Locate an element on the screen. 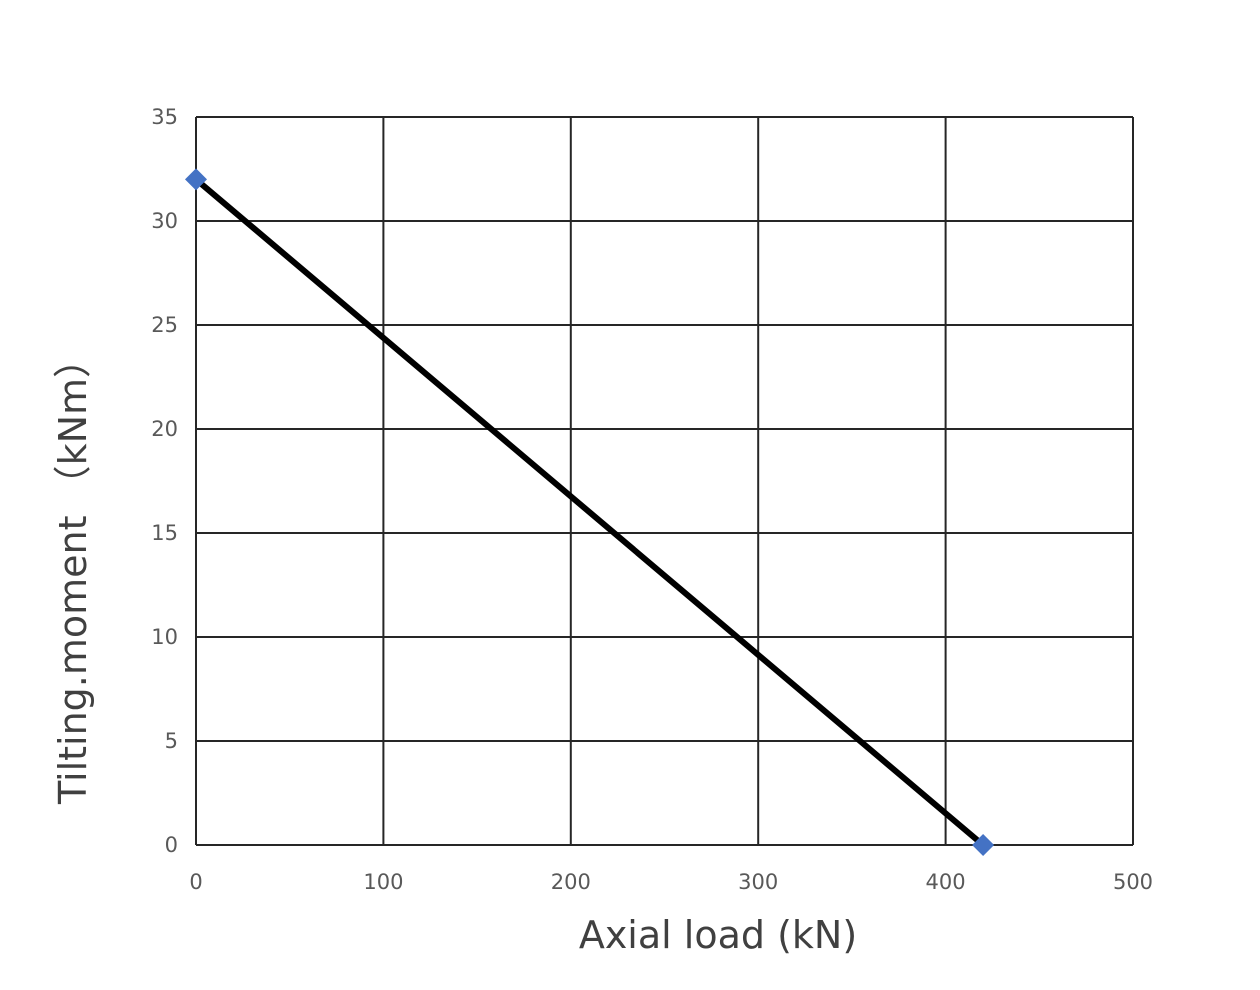  y-tick-label: 25 is located at coordinates (164, 325).